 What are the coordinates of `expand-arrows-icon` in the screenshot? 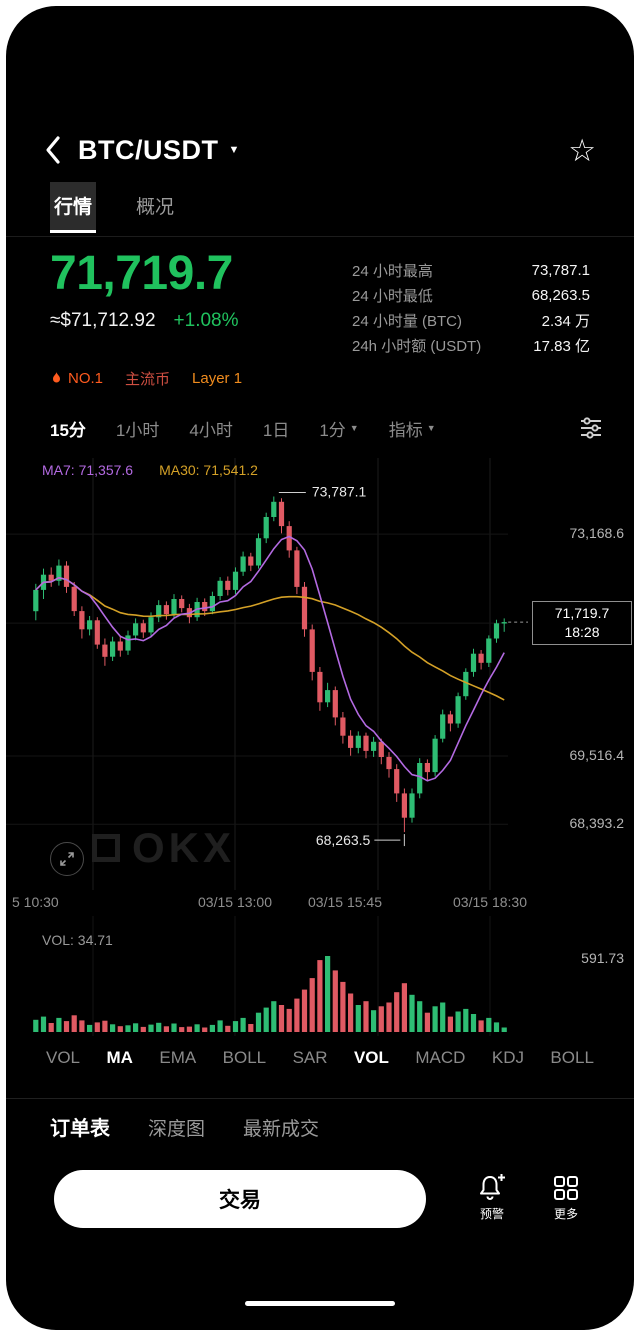 It's located at (67, 859).